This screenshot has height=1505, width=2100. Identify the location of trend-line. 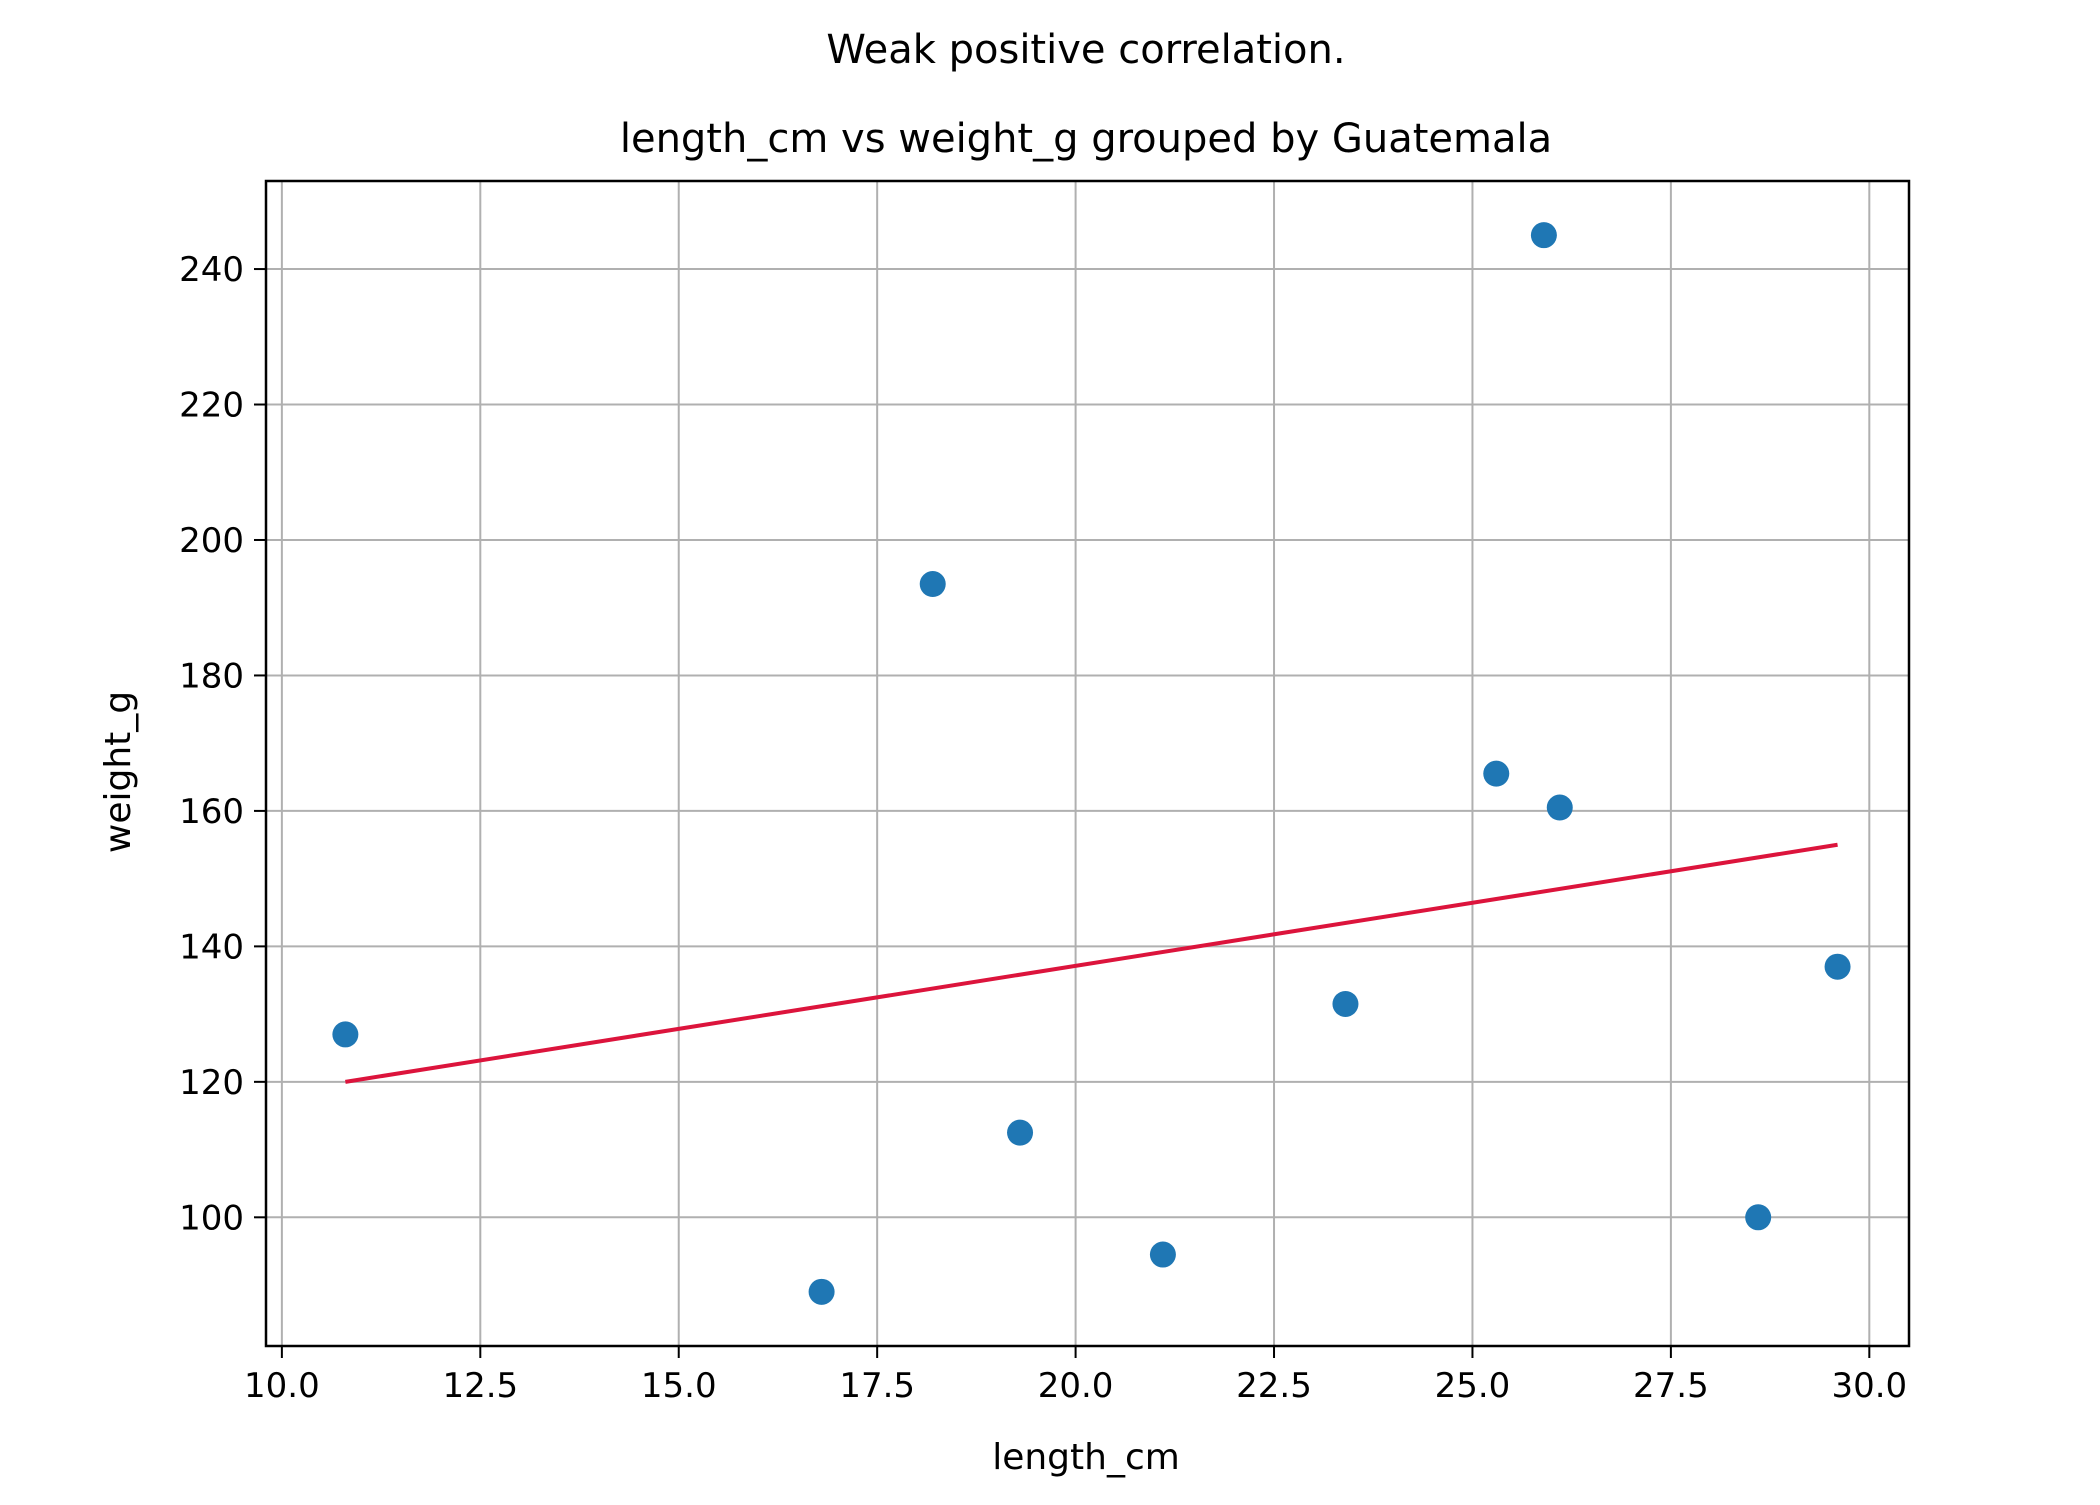
(1091, 963).